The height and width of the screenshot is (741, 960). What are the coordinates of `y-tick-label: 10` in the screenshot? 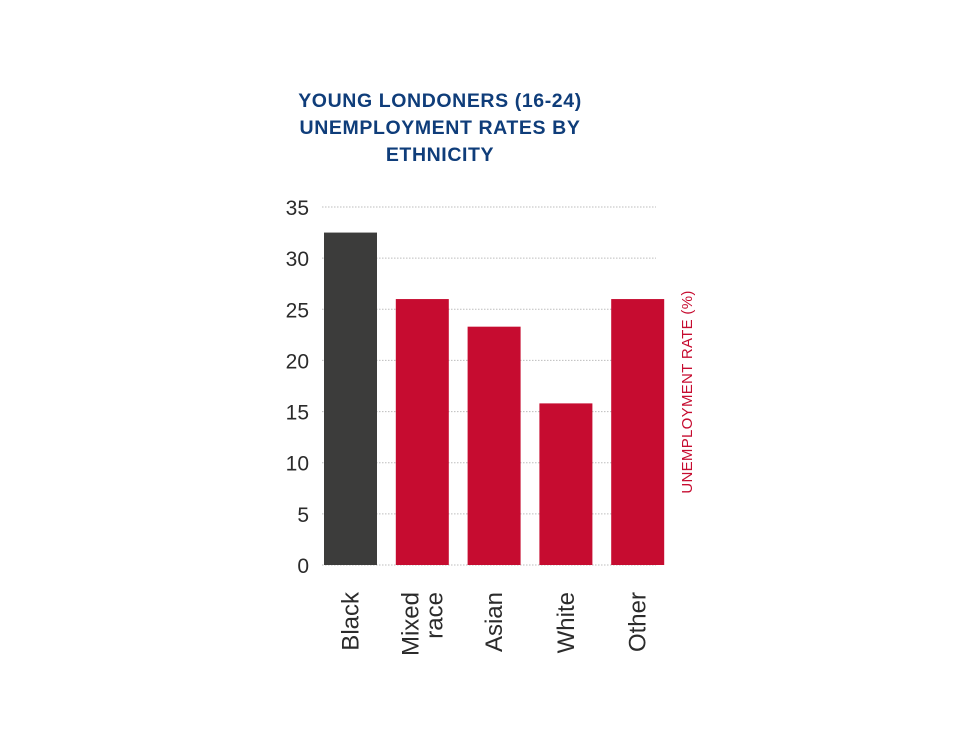 It's located at (297, 464).